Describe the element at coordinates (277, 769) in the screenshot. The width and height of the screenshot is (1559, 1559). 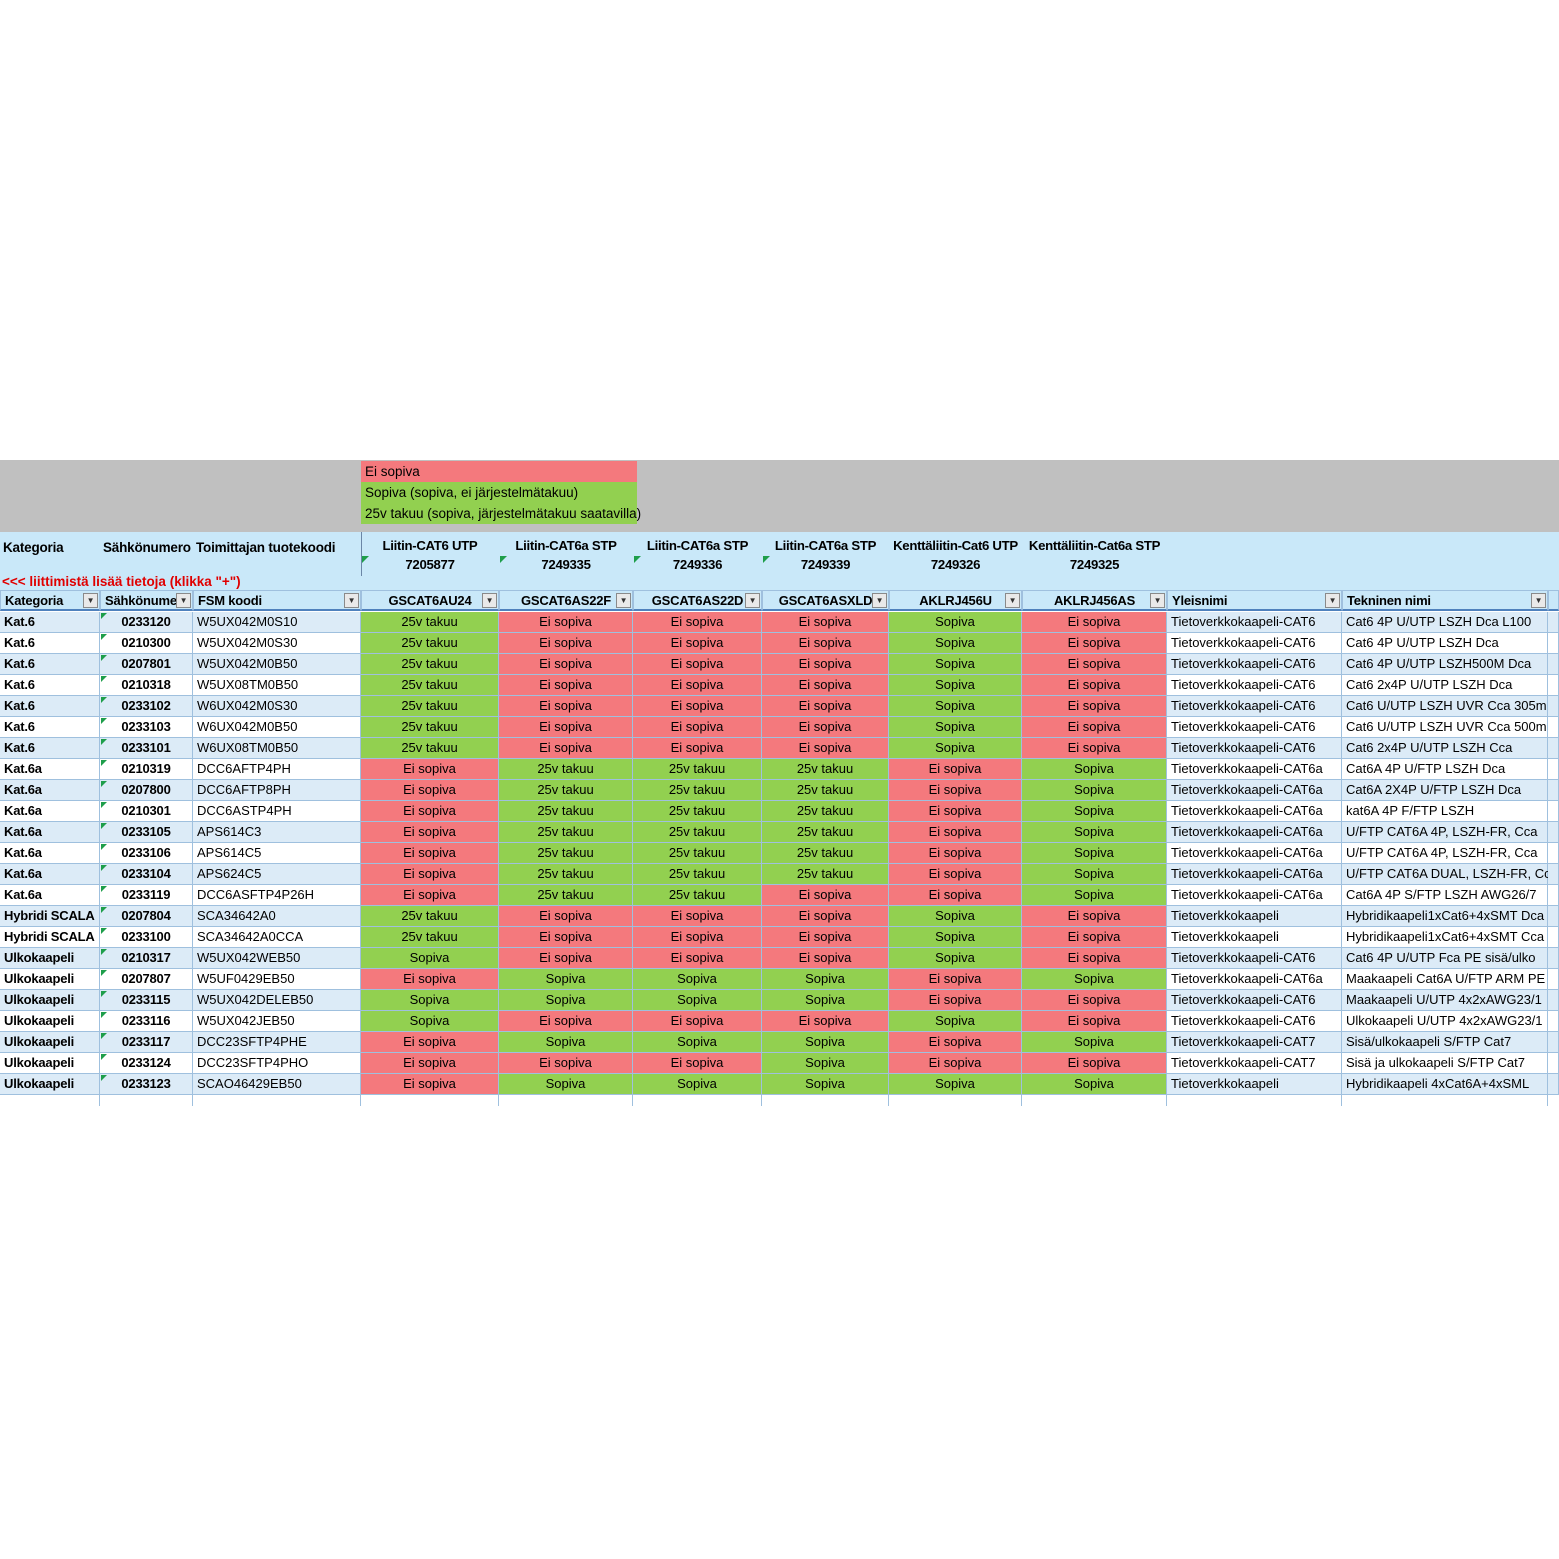
I see `cell-fsm-koodi: DCC6AFTP4PH` at that location.